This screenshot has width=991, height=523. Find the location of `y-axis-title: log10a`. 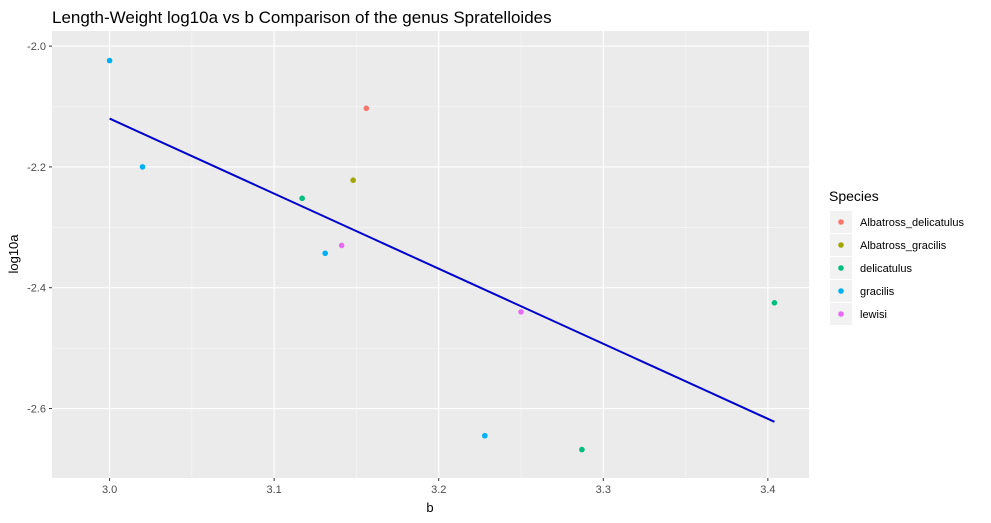

y-axis-title: log10a is located at coordinates (13, 254).